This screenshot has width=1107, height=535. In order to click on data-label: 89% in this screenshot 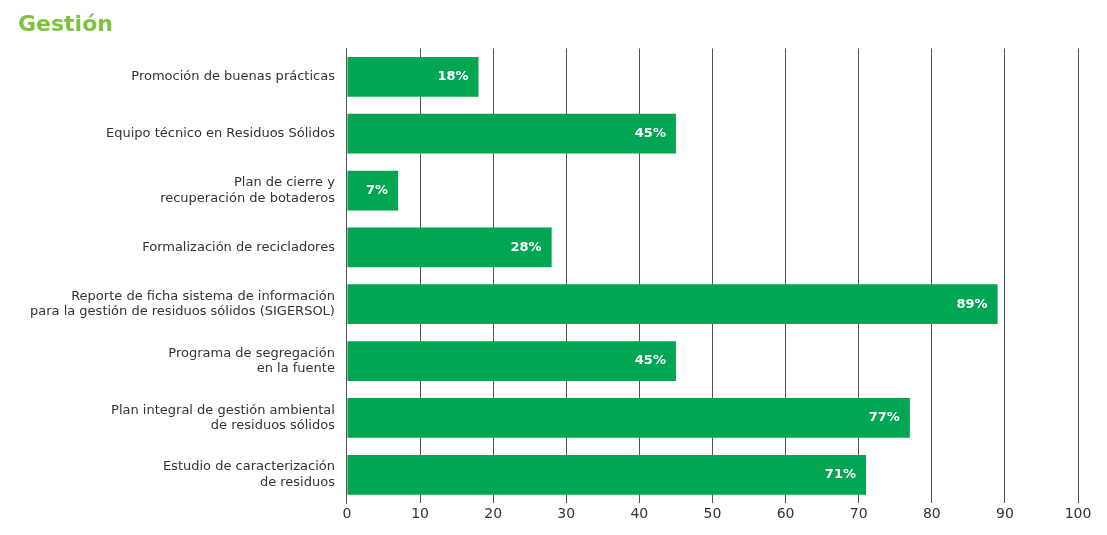, I will do `click(972, 303)`.